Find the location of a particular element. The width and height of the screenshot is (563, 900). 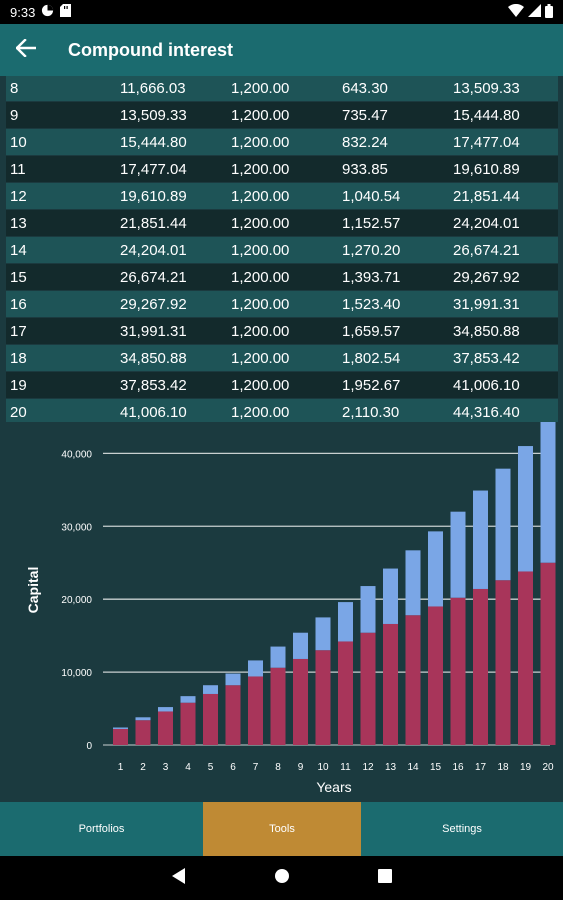

x-tick-label: 2 is located at coordinates (143, 767).